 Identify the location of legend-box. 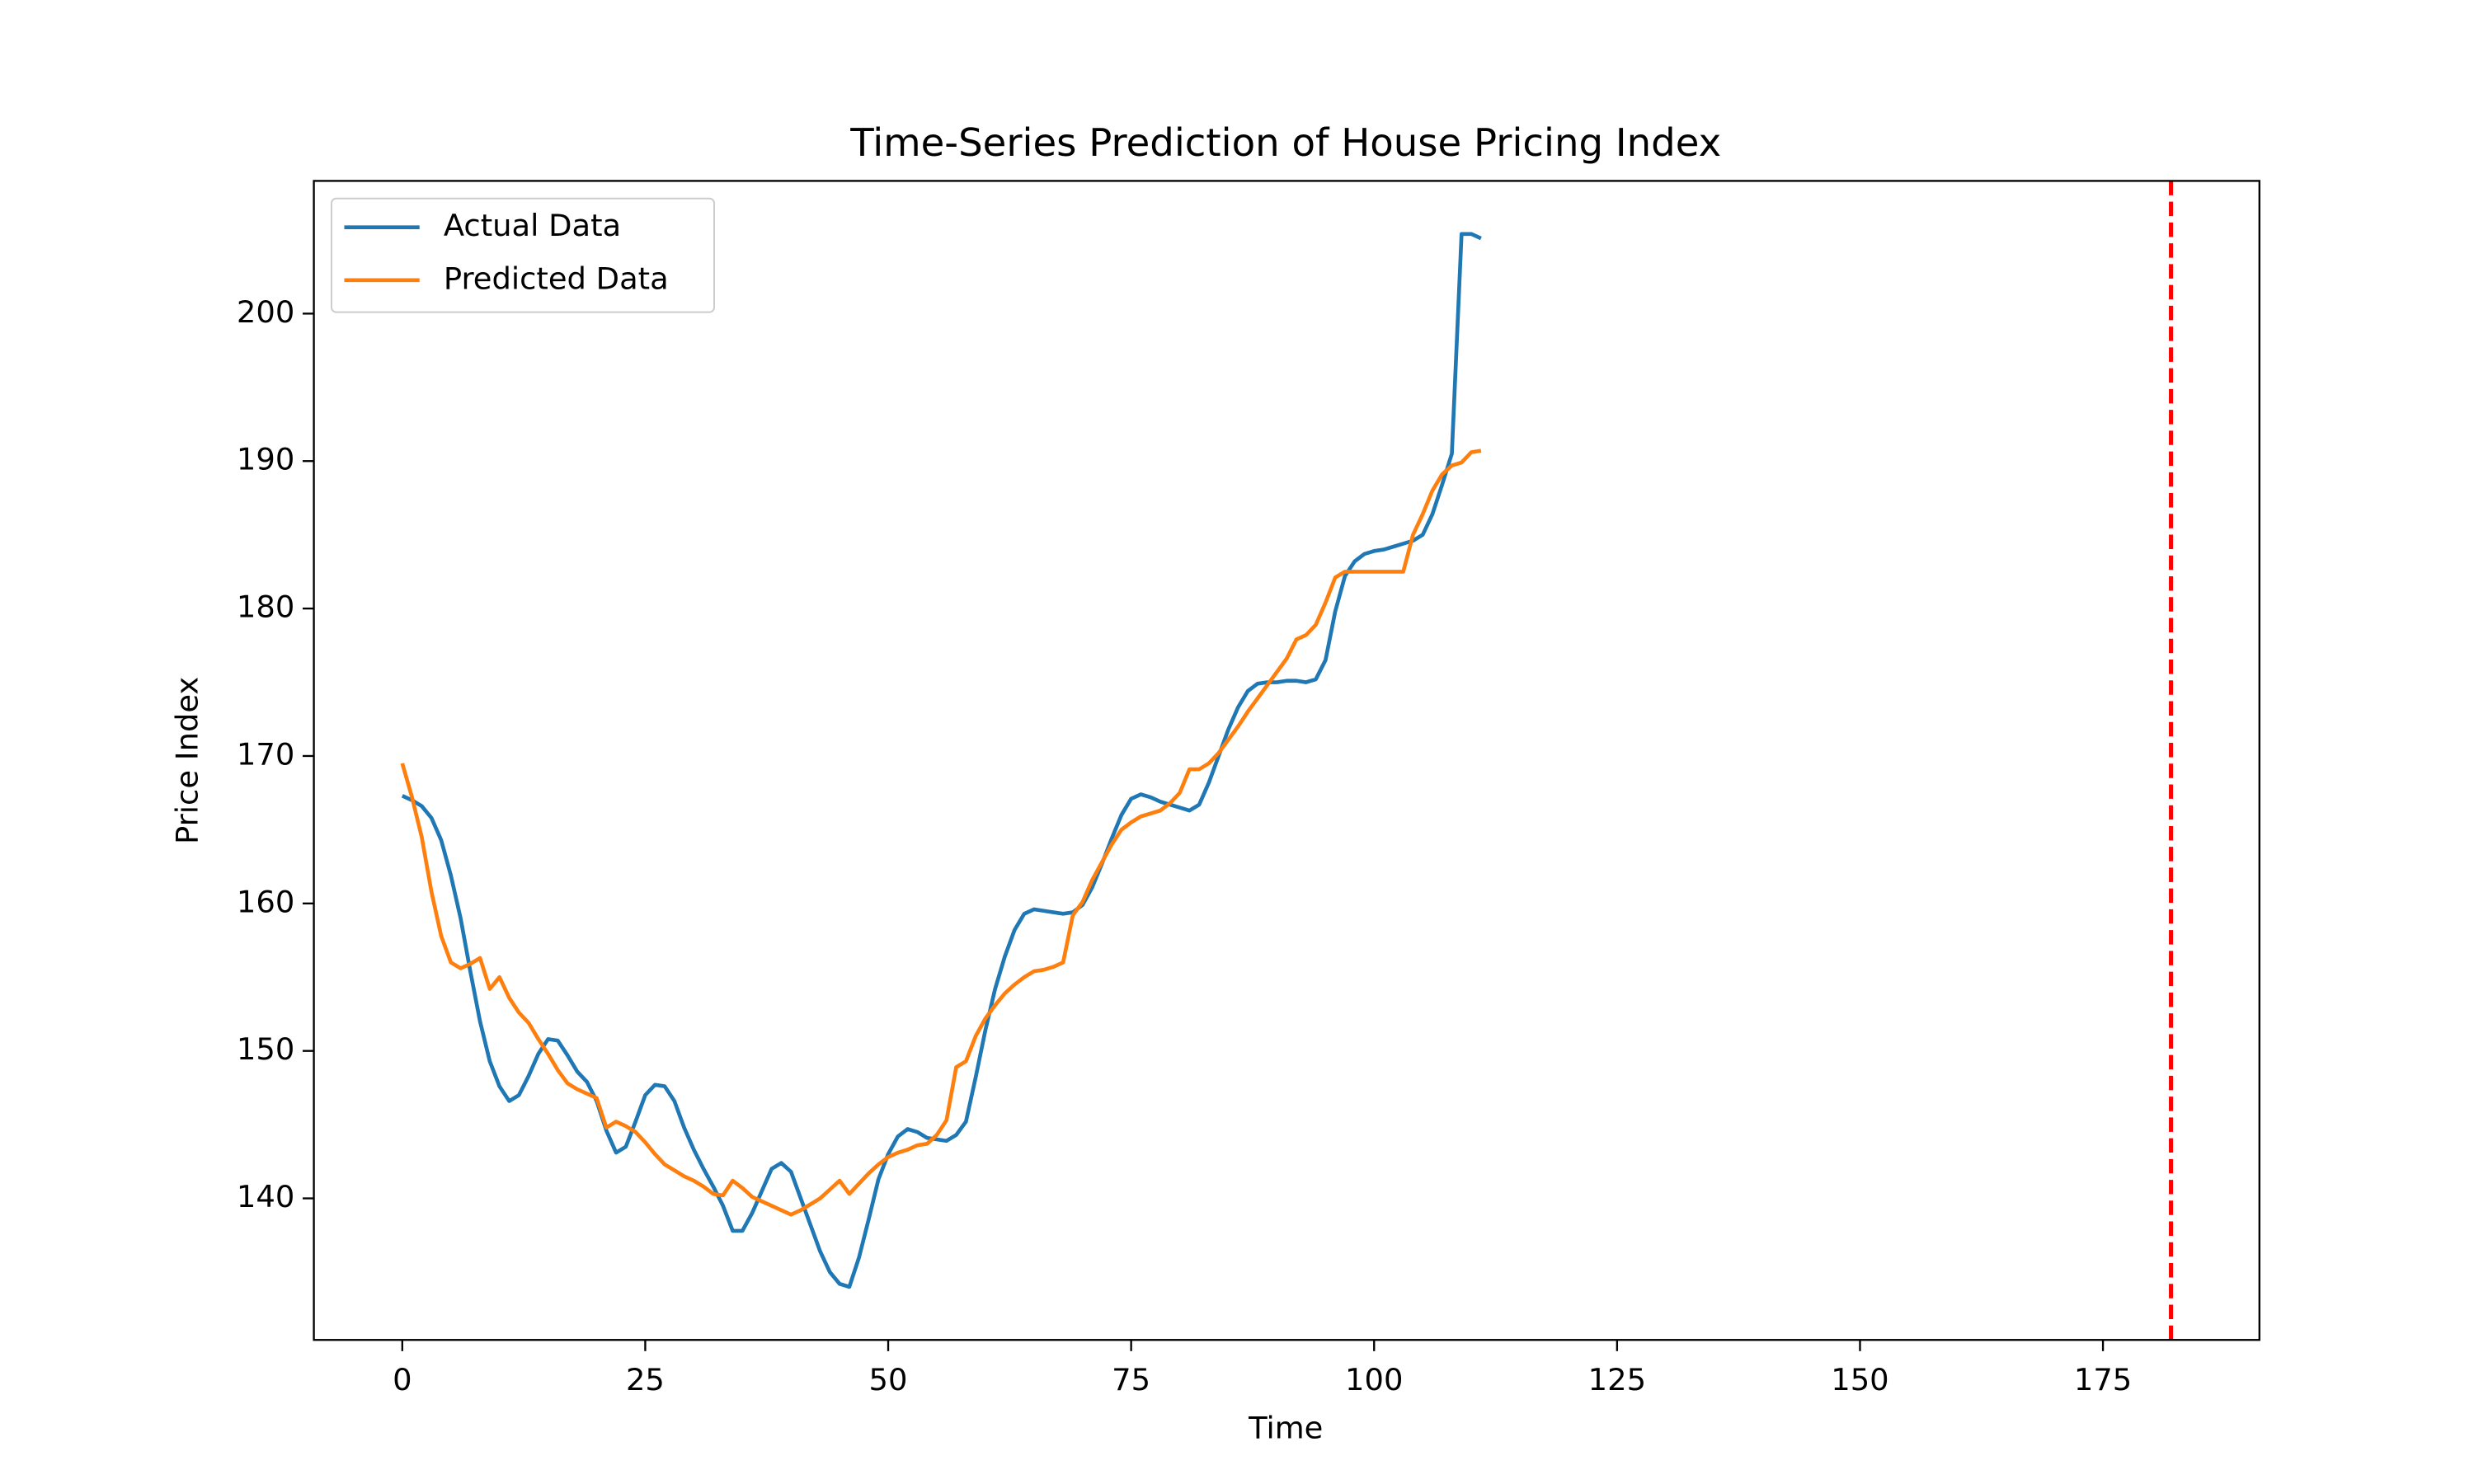
(522, 255).